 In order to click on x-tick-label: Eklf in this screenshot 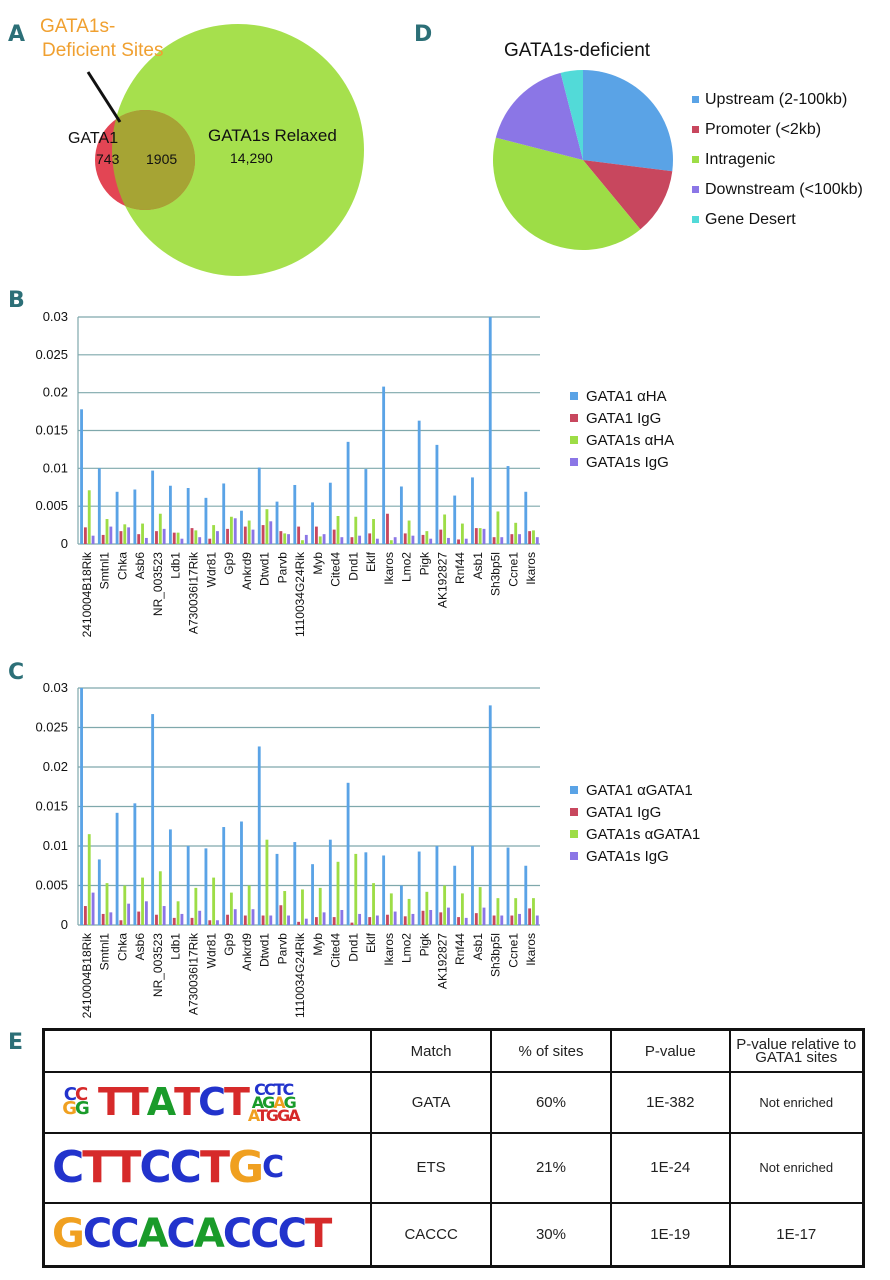, I will do `click(371, 942)`.